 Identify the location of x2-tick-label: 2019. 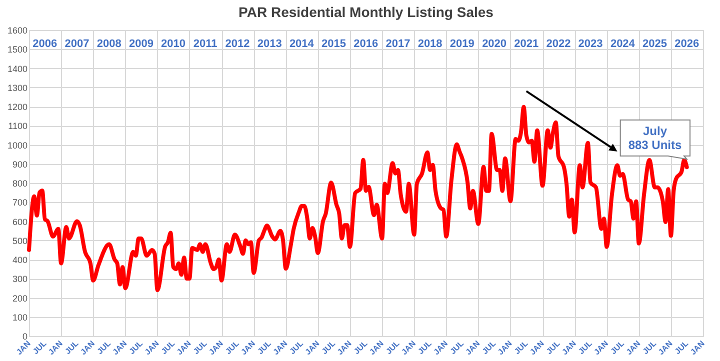
(462, 44).